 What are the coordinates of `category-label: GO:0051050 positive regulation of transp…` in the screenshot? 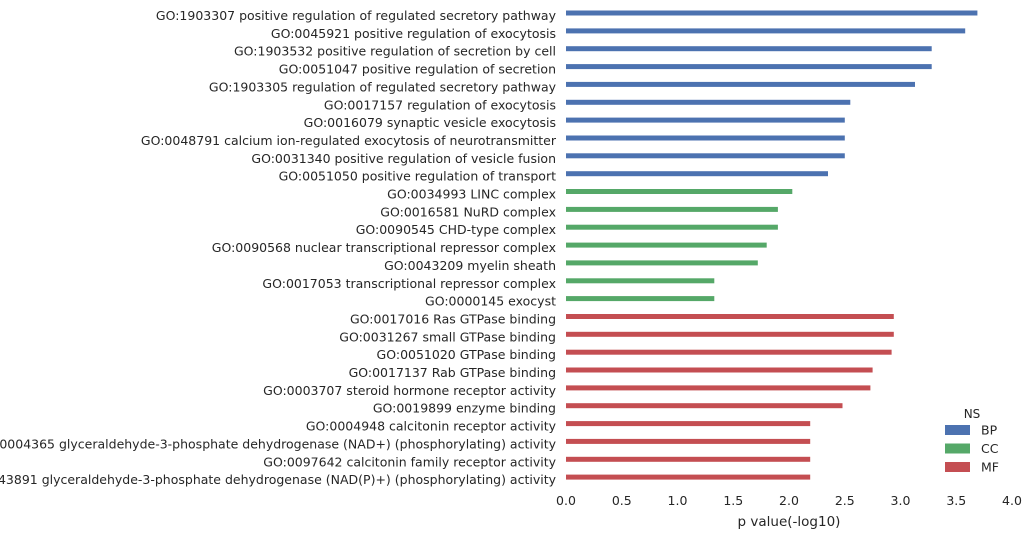 It's located at (418, 176).